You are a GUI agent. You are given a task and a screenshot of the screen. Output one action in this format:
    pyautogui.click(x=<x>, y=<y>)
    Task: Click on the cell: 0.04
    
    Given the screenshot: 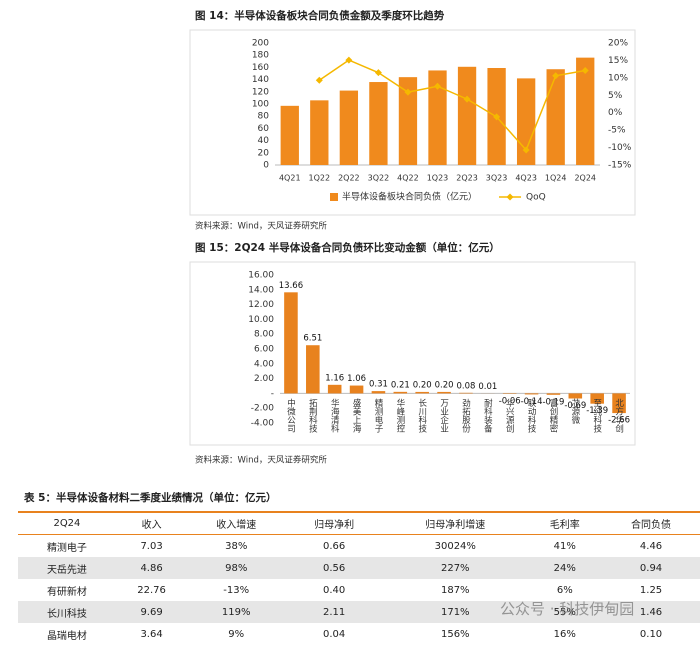 What is the action you would take?
    pyautogui.click(x=334, y=634)
    